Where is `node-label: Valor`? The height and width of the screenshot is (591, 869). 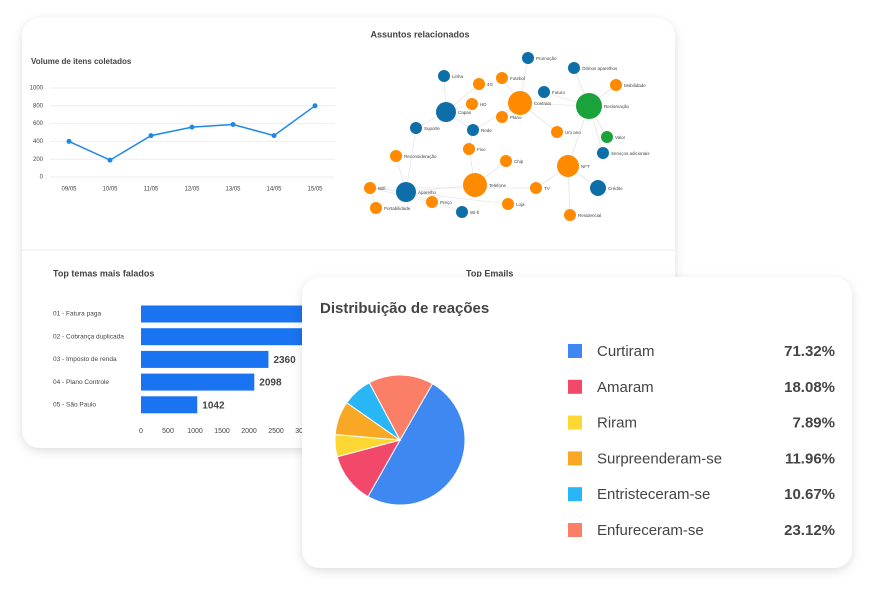 node-label: Valor is located at coordinates (620, 137).